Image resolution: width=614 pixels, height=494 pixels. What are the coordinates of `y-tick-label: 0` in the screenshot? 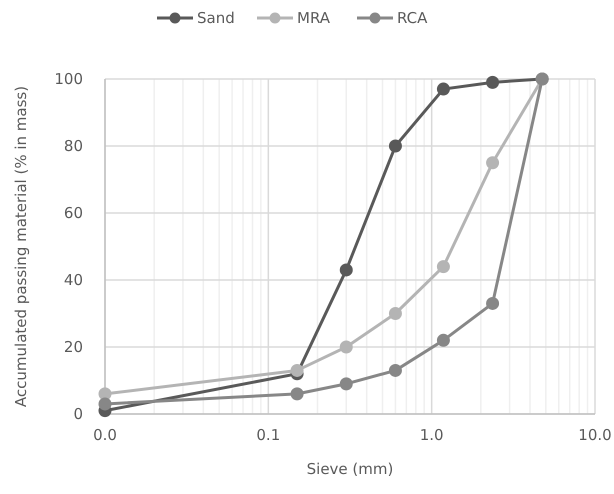 It's located at (78, 414).